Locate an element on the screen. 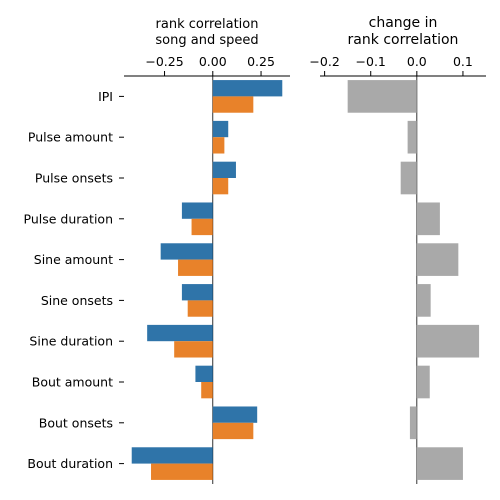 This screenshot has width=500, height=500. bar-bout-amount is located at coordinates (423, 382).